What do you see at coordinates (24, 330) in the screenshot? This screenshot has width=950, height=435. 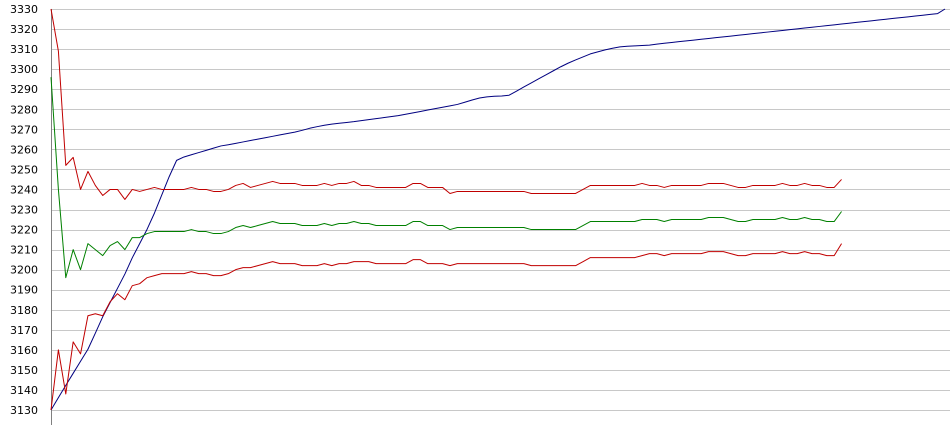 I see `y-tick-label: 3170` at bounding box center [24, 330].